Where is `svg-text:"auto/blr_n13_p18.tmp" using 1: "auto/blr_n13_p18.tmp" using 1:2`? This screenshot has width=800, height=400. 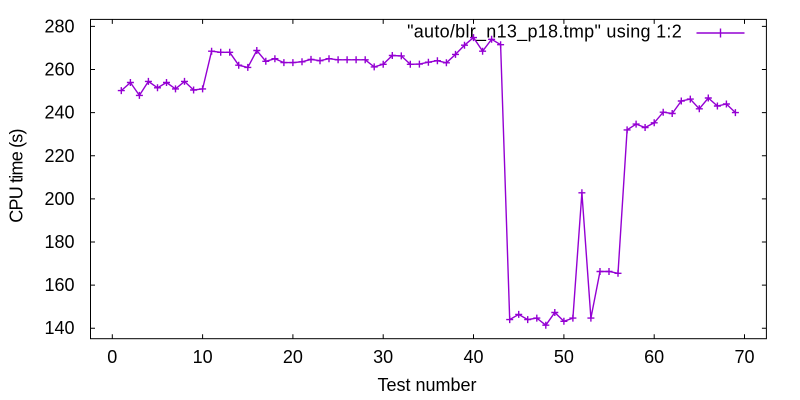 svg-text:"auto/blr_n13_p18.tmp" using 1: "auto/blr_n13_p18.tmp" using 1:2 is located at coordinates (544, 32).